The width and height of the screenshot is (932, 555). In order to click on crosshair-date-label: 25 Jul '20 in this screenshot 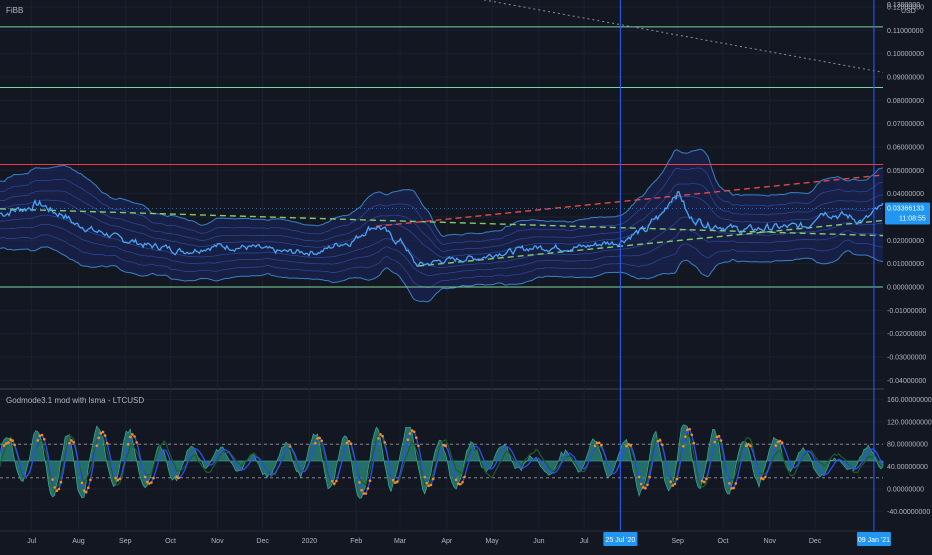, I will do `click(620, 540)`.